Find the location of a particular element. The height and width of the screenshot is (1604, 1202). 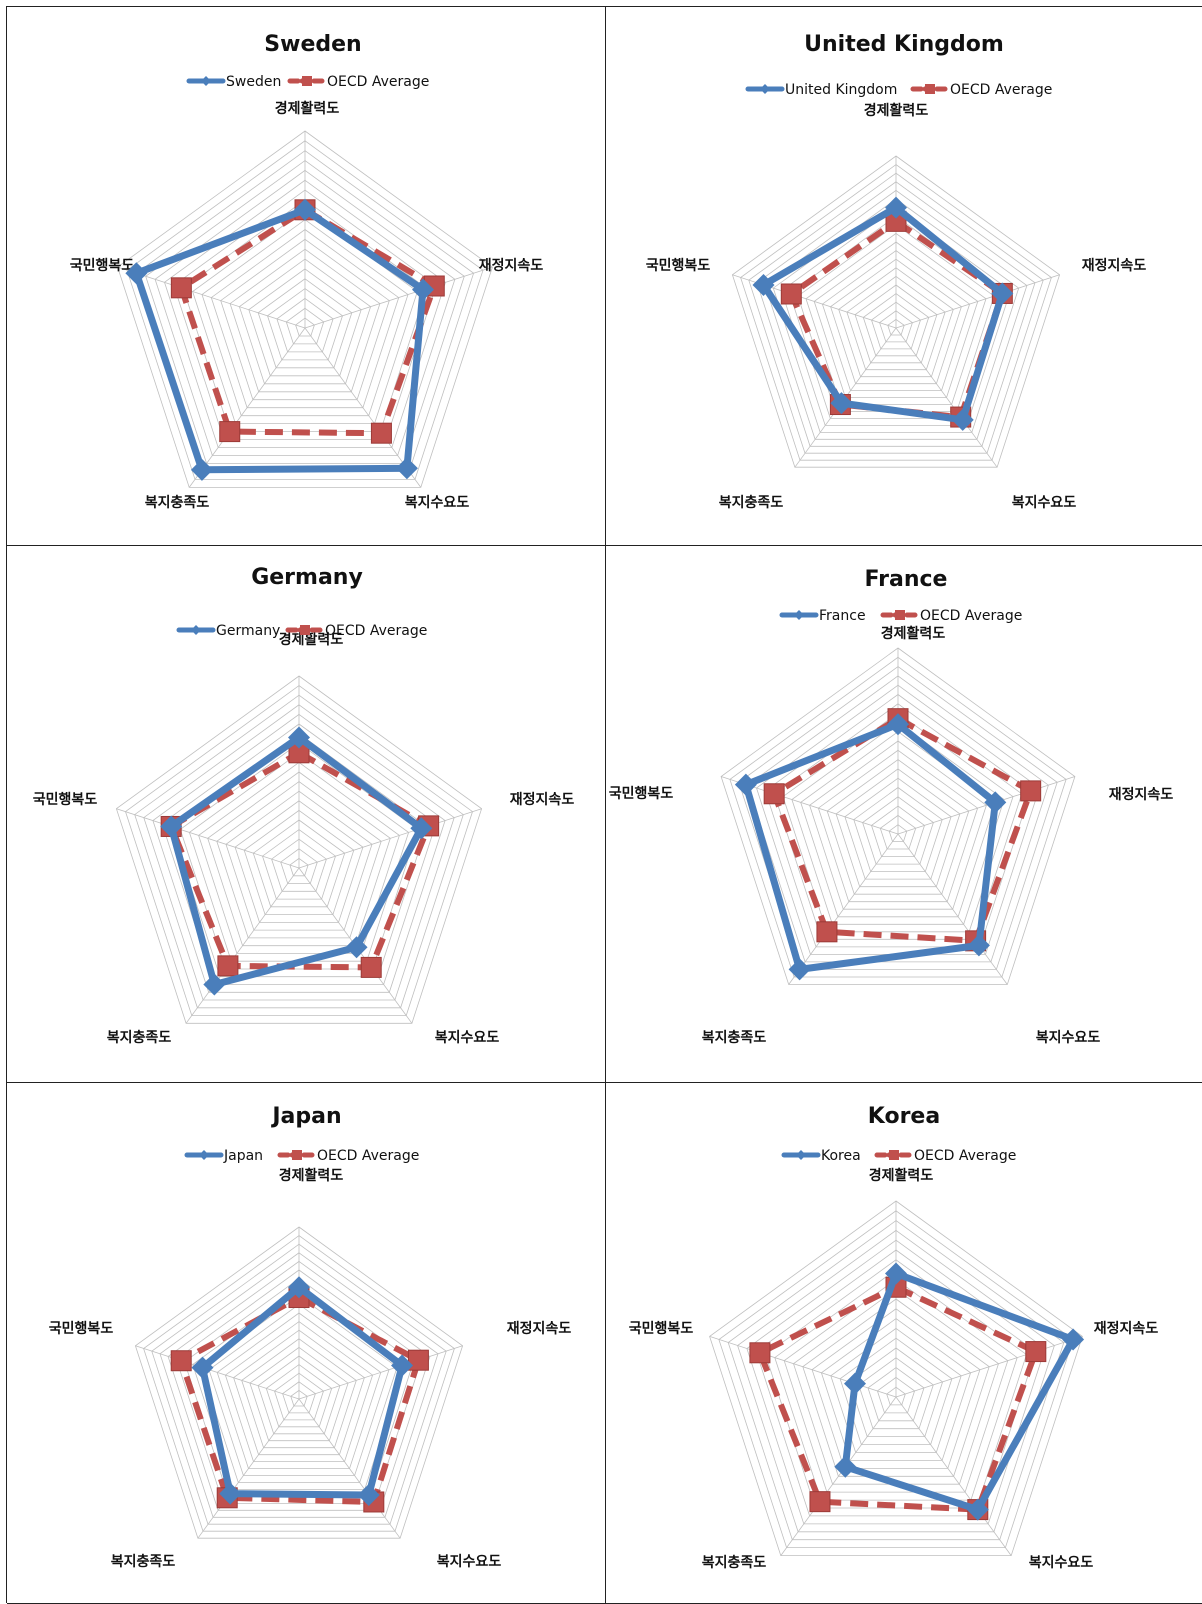

series-line-japan is located at coordinates (302, 1391).